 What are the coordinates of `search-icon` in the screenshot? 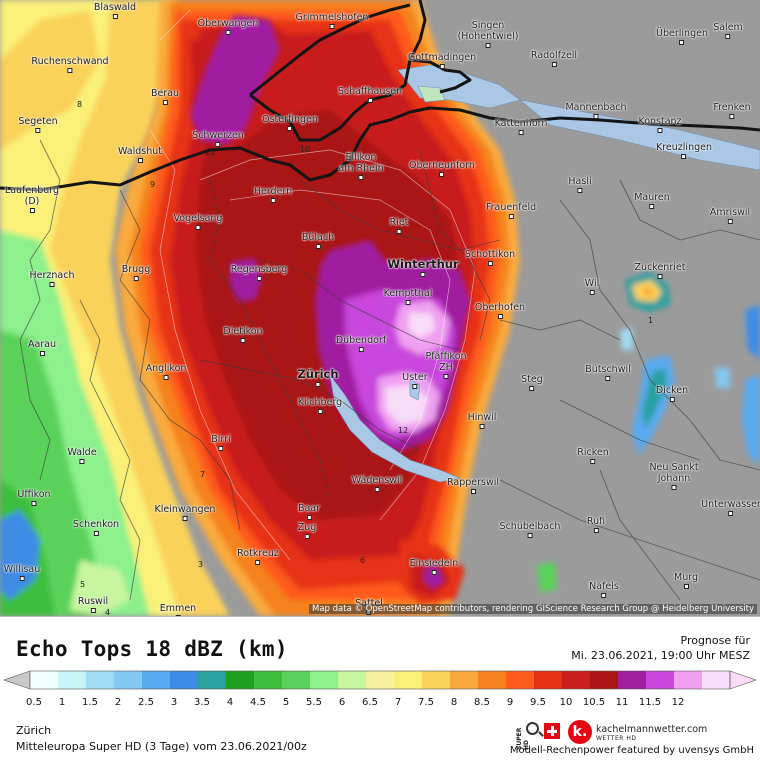 It's located at (532, 728).